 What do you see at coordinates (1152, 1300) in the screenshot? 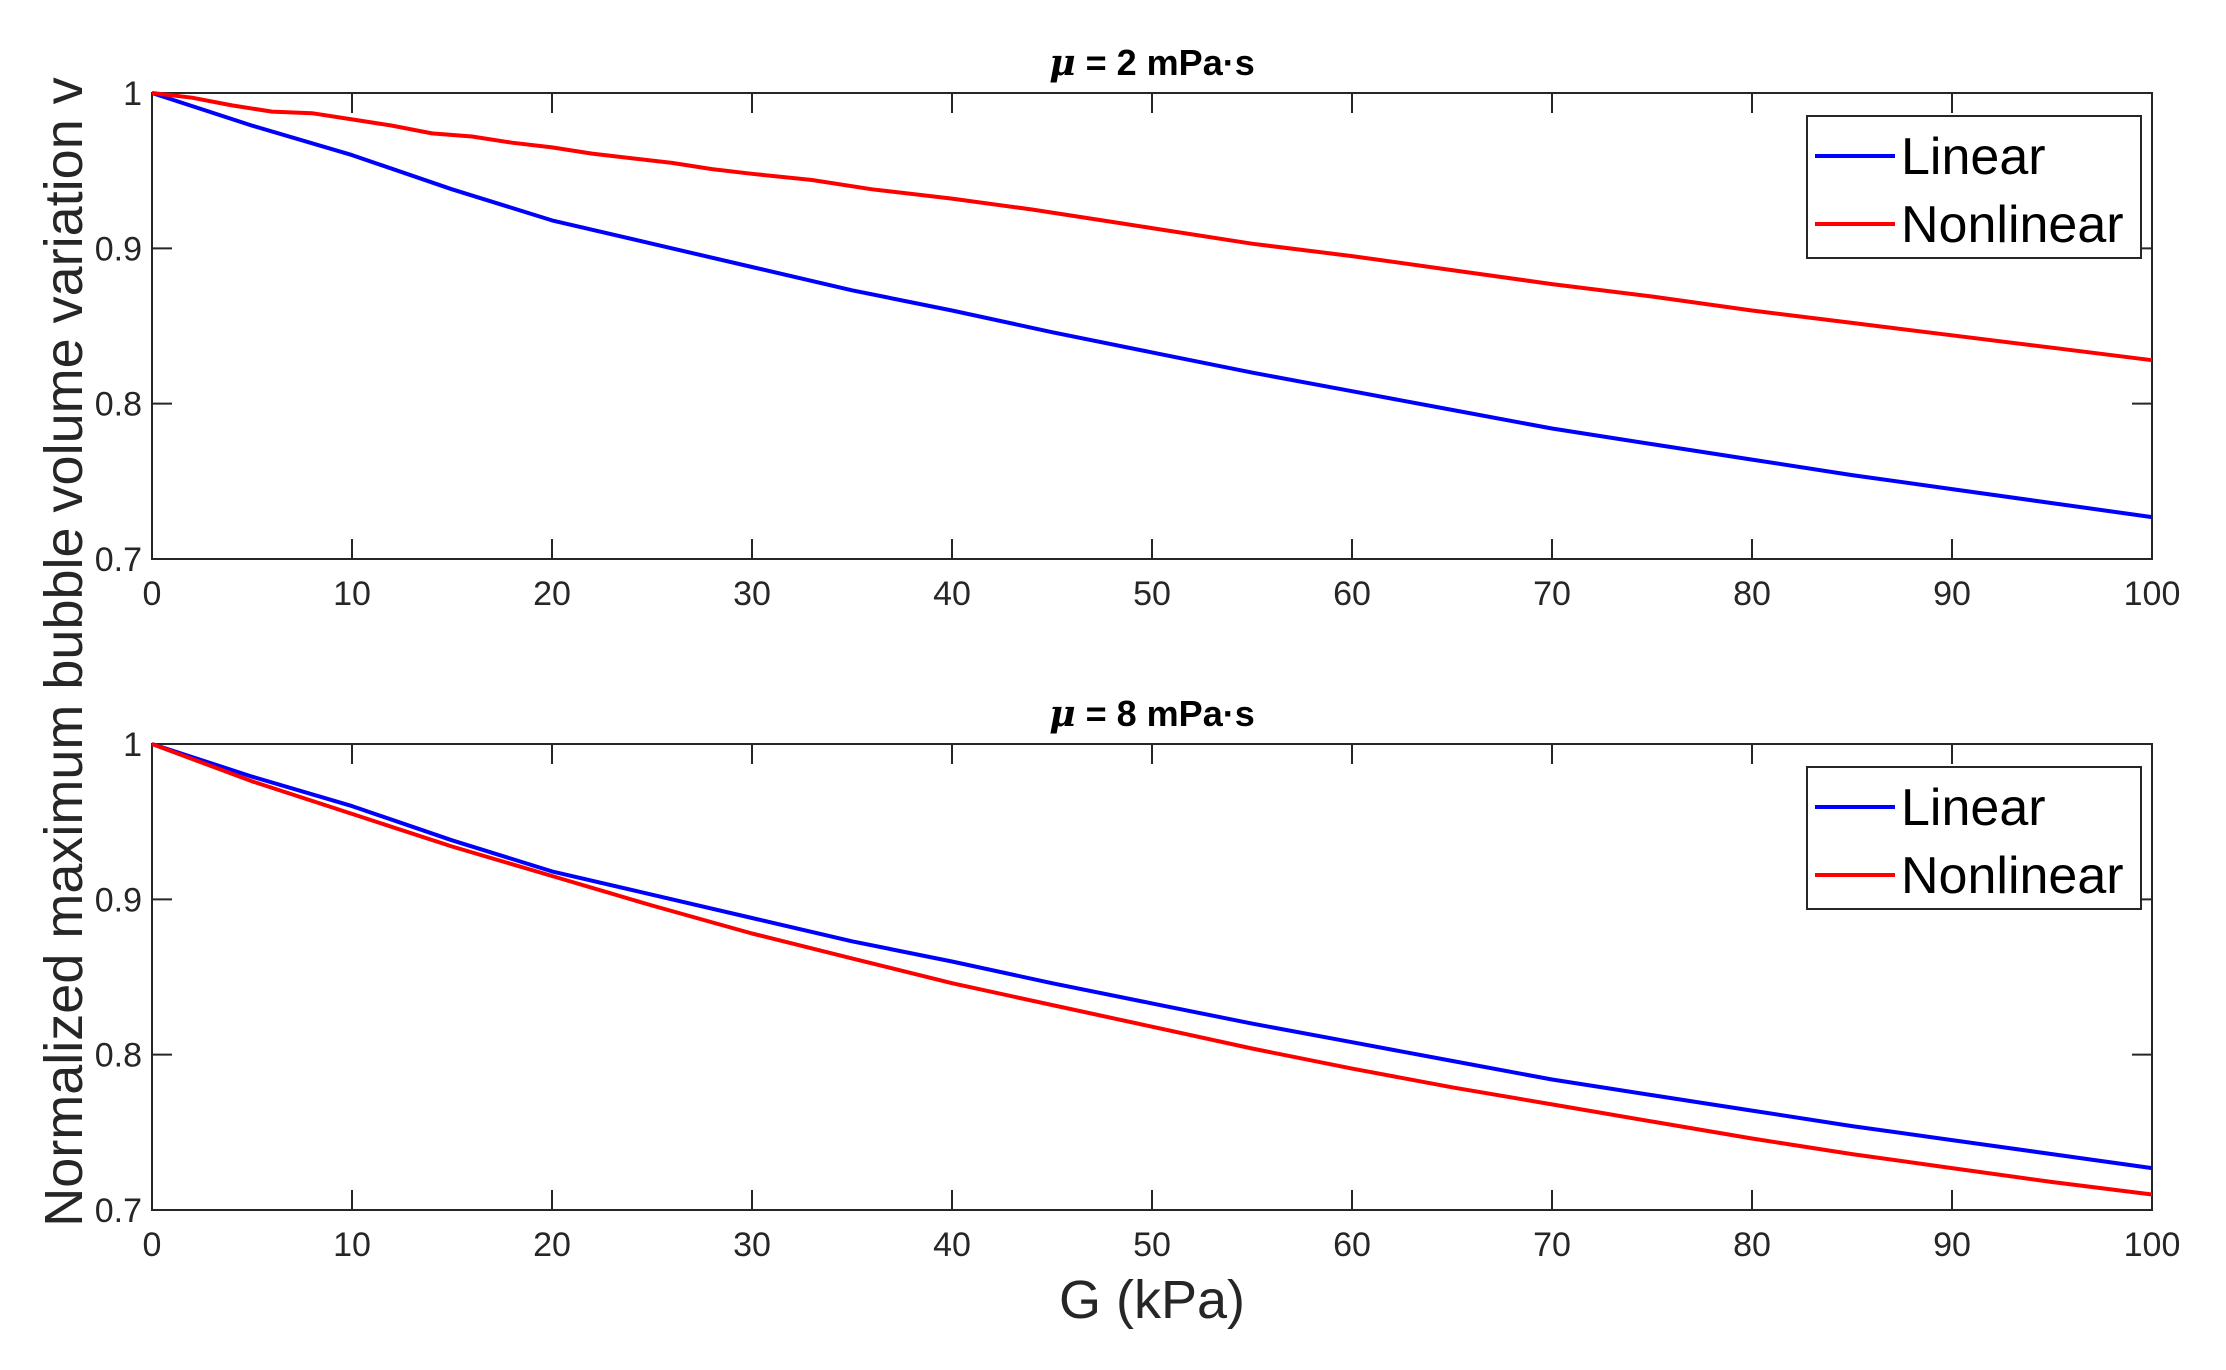
I see `x-axis-label: G (kPa)` at bounding box center [1152, 1300].